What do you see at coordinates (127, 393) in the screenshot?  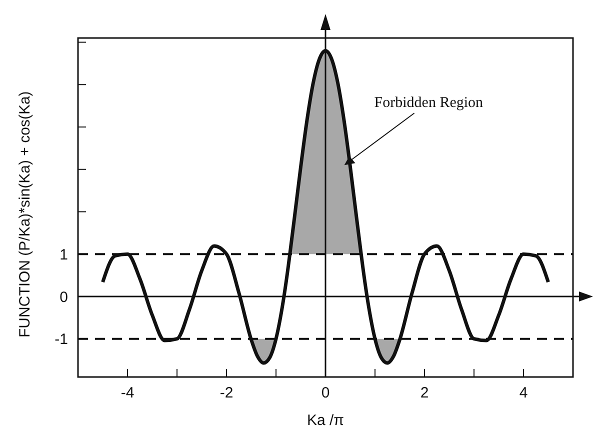 I see `x-tick-label: -4` at bounding box center [127, 393].